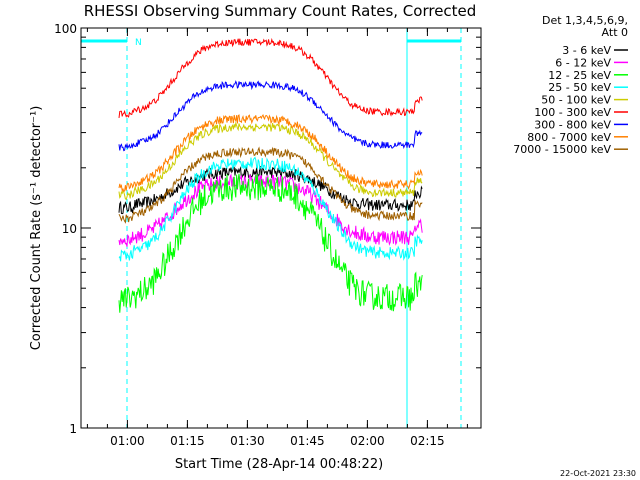  I want to click on footer-timestamp: 22-Oct-2021 23:30, so click(598, 473).